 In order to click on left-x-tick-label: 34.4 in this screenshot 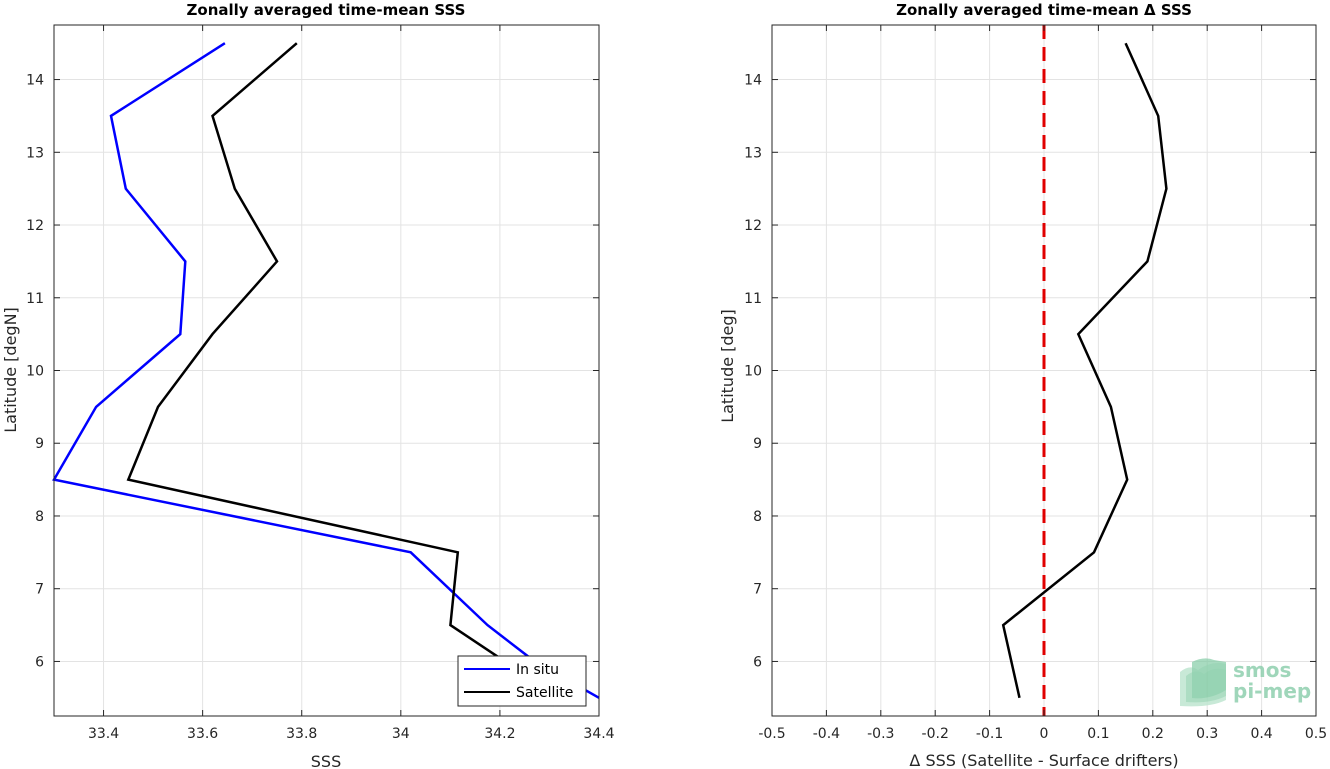, I will do `click(598, 734)`.